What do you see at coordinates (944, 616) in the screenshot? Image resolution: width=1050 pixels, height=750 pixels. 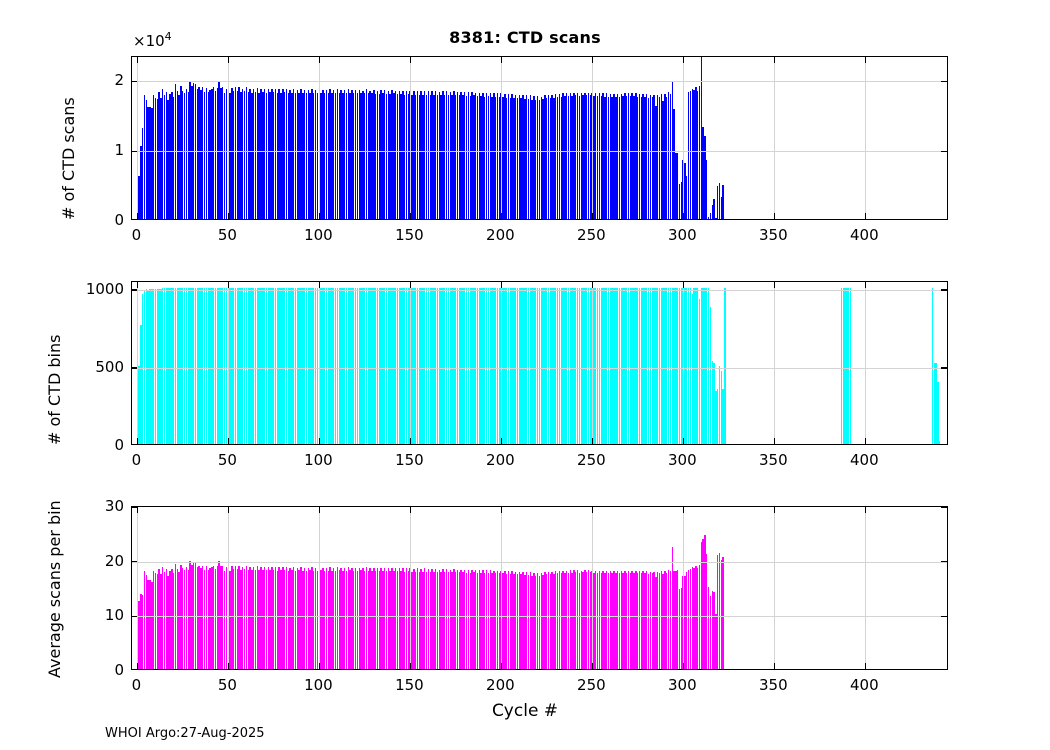 I see `y-tick-mark` at bounding box center [944, 616].